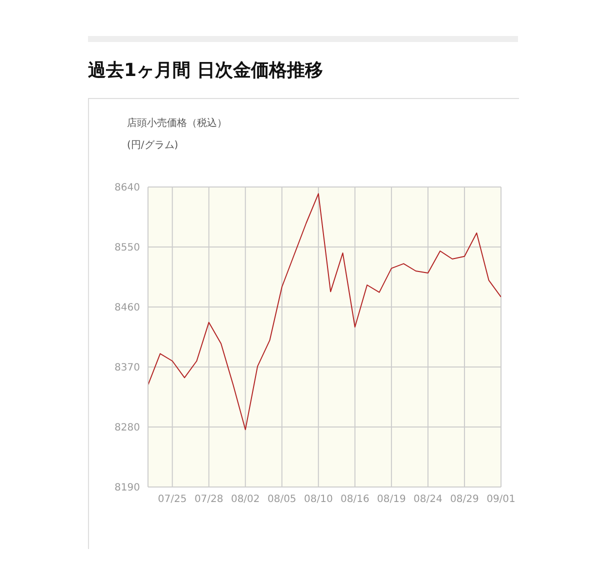 This screenshot has width=595, height=584. What do you see at coordinates (501, 500) in the screenshot?
I see `x-tick-label: 09/01` at bounding box center [501, 500].